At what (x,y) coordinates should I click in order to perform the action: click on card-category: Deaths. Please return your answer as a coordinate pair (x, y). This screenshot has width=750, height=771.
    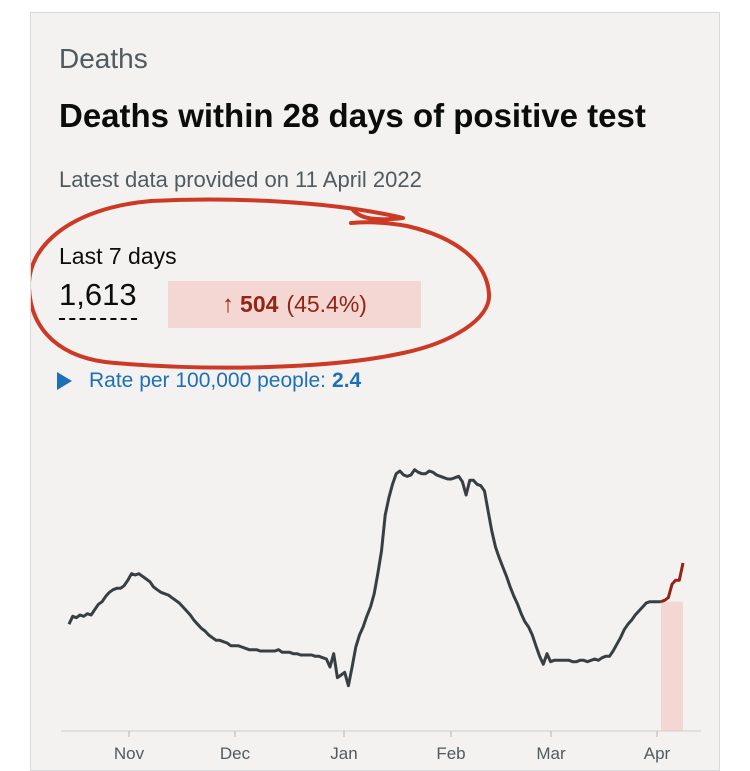
    Looking at the image, I should click on (103, 58).